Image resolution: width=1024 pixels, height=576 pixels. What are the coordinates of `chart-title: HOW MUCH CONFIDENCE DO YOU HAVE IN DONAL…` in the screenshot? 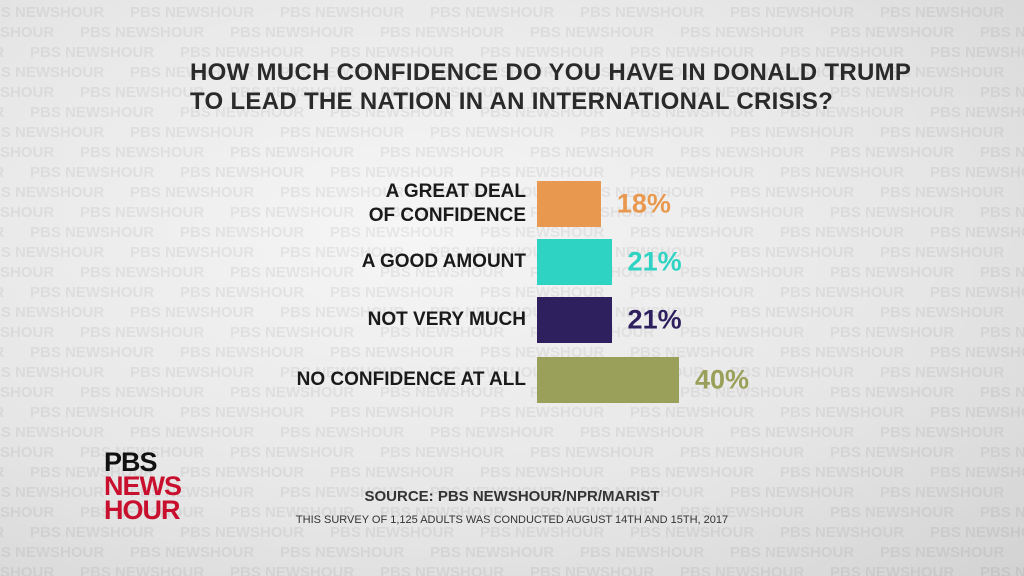 It's located at (551, 87).